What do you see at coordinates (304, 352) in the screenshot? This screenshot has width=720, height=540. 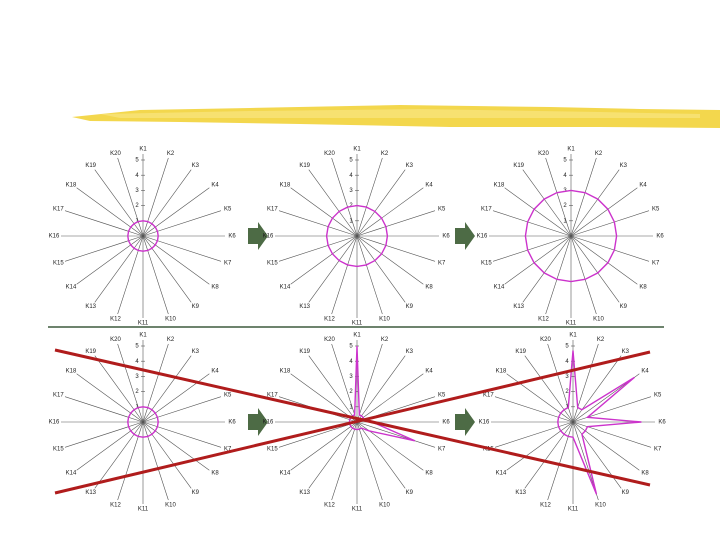 I see `axis-label: K19` at bounding box center [304, 352].